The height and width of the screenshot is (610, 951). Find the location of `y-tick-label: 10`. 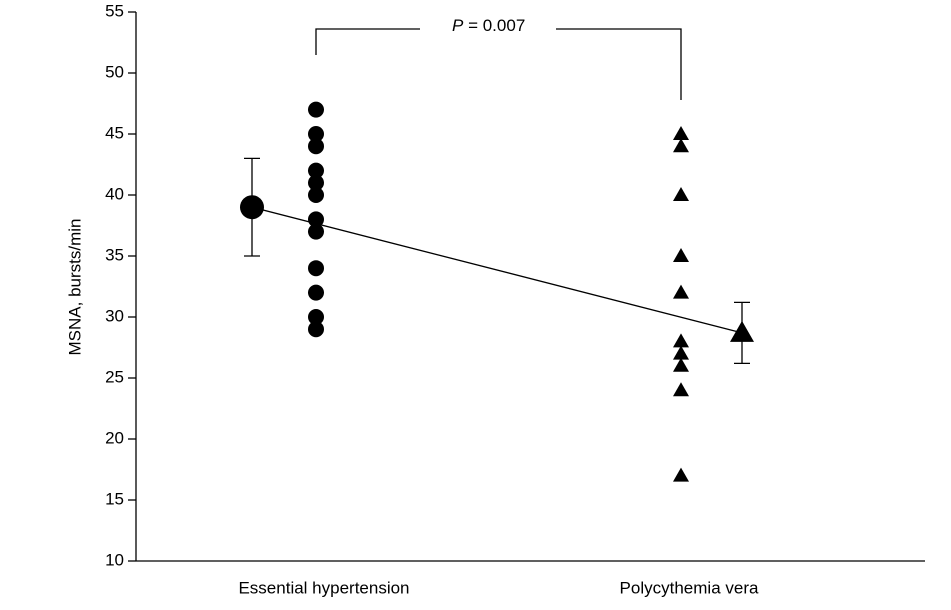

y-tick-label: 10 is located at coordinates (114, 559).